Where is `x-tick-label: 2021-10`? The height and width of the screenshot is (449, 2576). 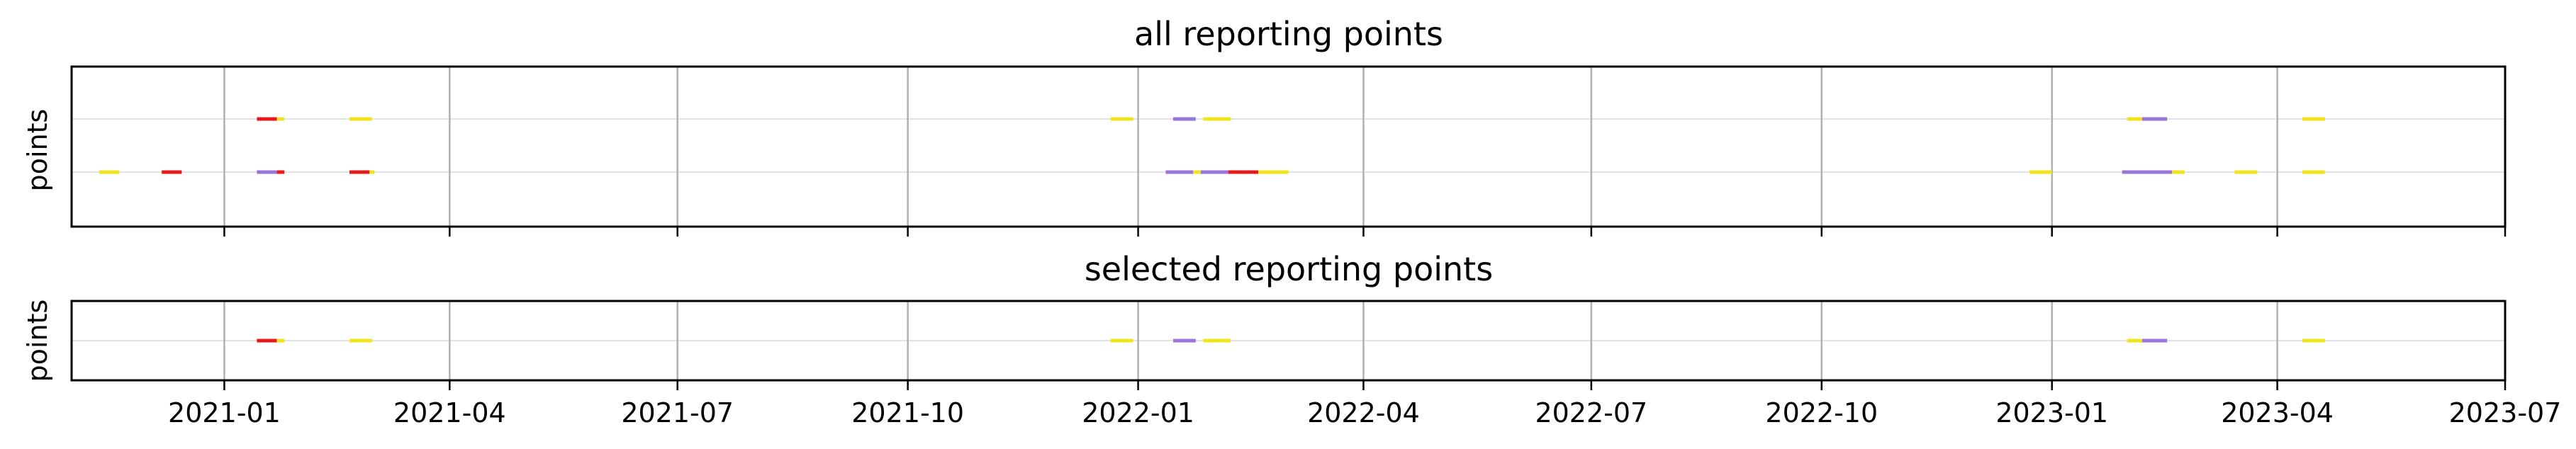
x-tick-label: 2021-10 is located at coordinates (908, 413).